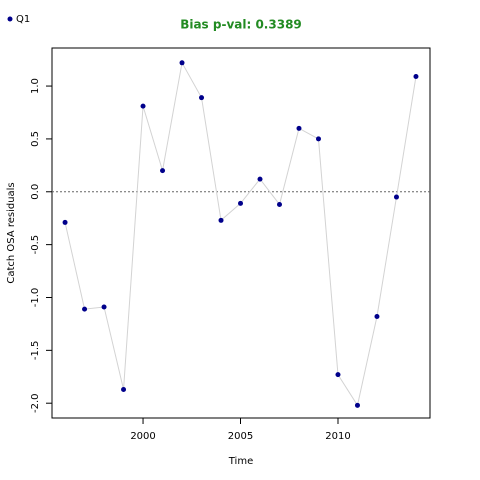 This screenshot has height=480, width=480. Describe the element at coordinates (142, 436) in the screenshot. I see `x-tick-label: 2000` at that location.